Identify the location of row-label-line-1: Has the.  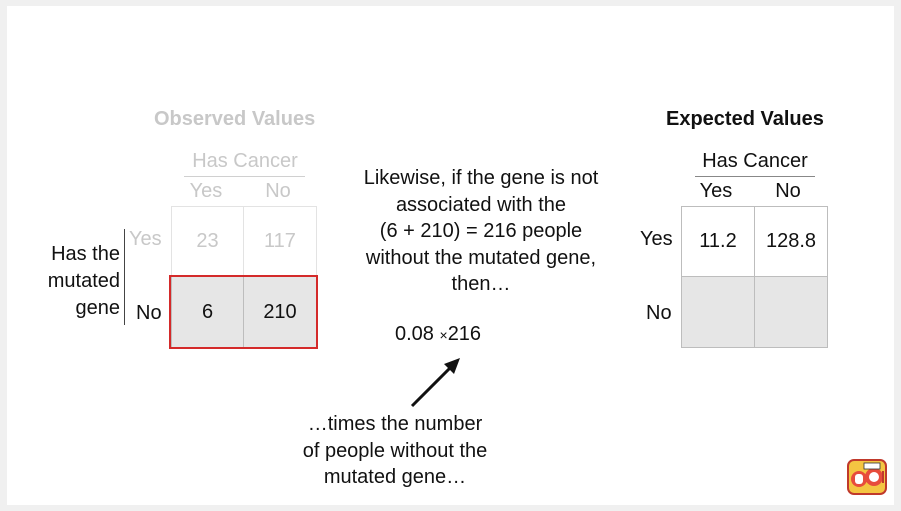
(85, 254).